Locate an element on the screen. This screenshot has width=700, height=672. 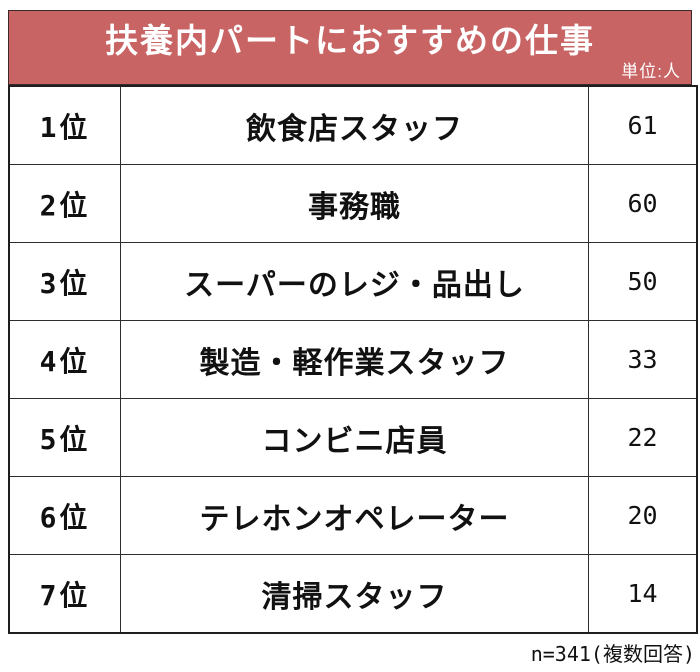
table-row: 6位 テレホンオペレーター 20 is located at coordinates (353, 515).